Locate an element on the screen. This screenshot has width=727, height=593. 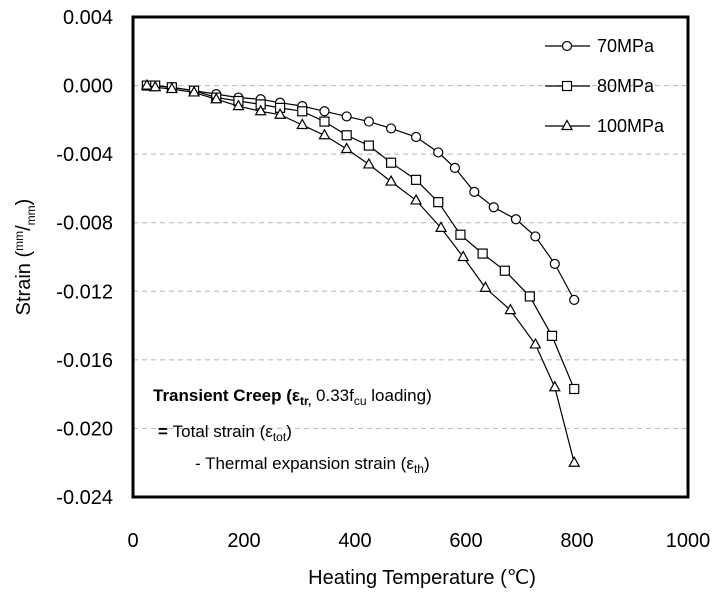
legend-item-80mpa: 80MPa is located at coordinates (600, 86).